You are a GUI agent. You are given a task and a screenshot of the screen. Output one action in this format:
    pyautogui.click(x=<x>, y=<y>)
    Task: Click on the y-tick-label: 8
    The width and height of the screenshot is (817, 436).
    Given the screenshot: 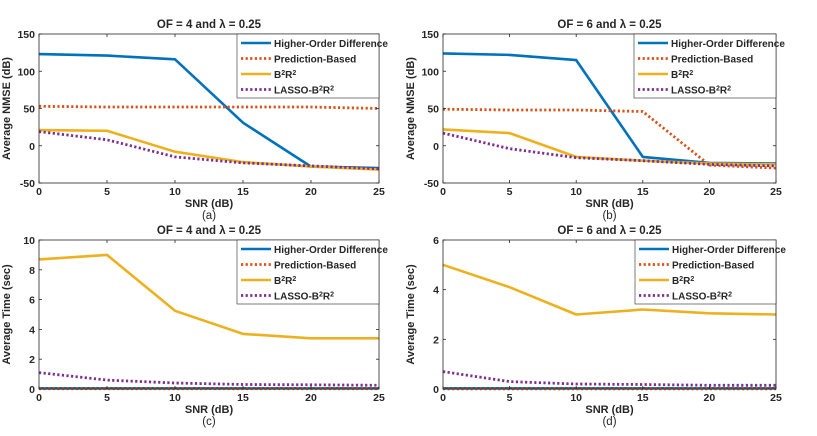 What is the action you would take?
    pyautogui.click(x=32, y=271)
    